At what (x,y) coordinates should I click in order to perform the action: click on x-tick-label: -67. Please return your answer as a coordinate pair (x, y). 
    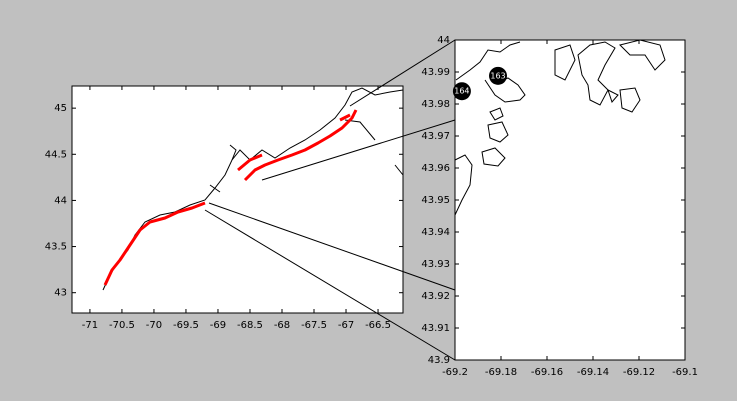
    Looking at the image, I should click on (346, 325).